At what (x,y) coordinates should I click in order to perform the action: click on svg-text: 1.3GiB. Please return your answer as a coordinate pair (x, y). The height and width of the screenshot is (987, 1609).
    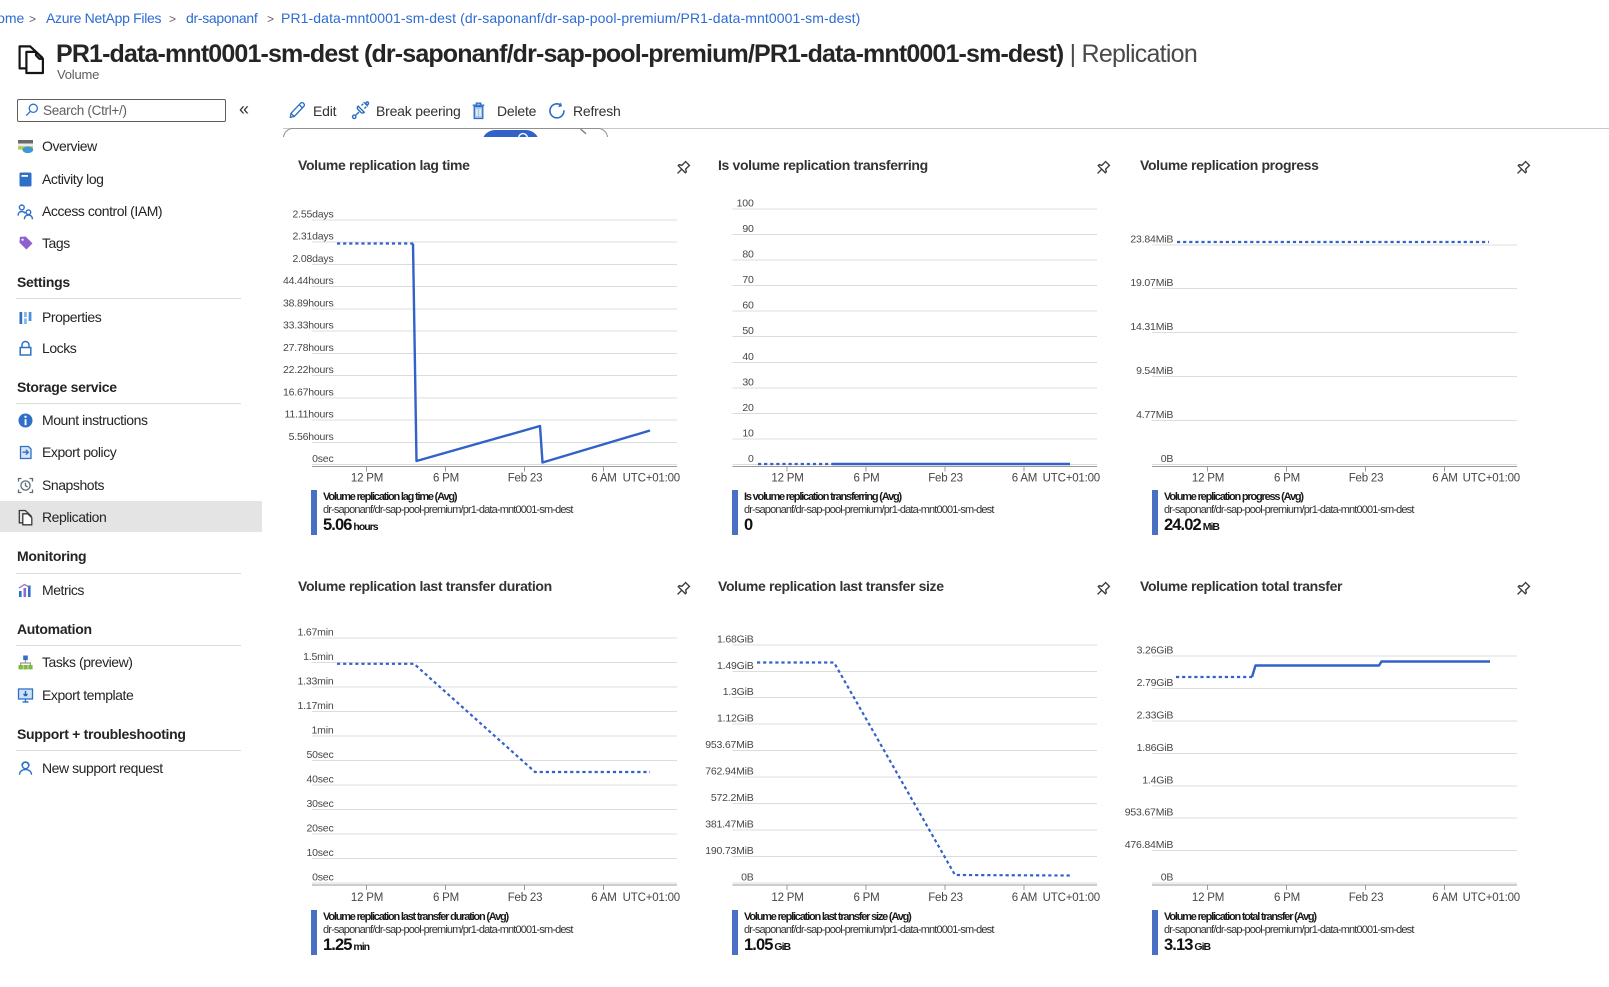
    Looking at the image, I should click on (738, 692).